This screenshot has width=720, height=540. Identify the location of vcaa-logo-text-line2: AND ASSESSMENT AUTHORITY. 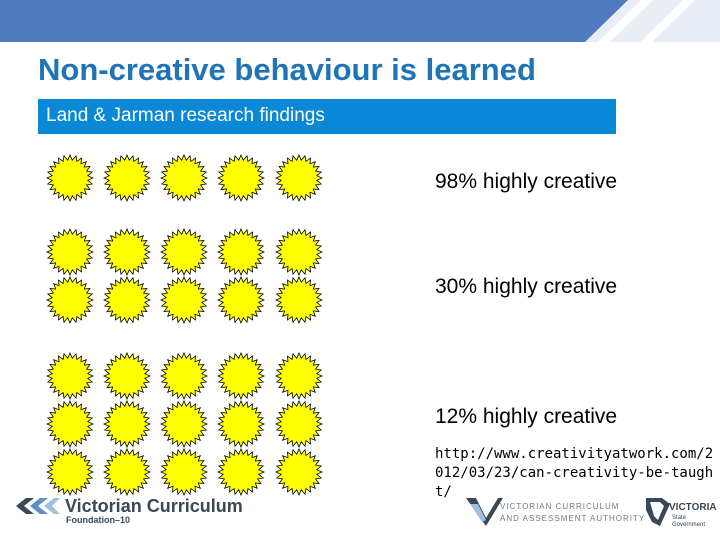
(573, 518).